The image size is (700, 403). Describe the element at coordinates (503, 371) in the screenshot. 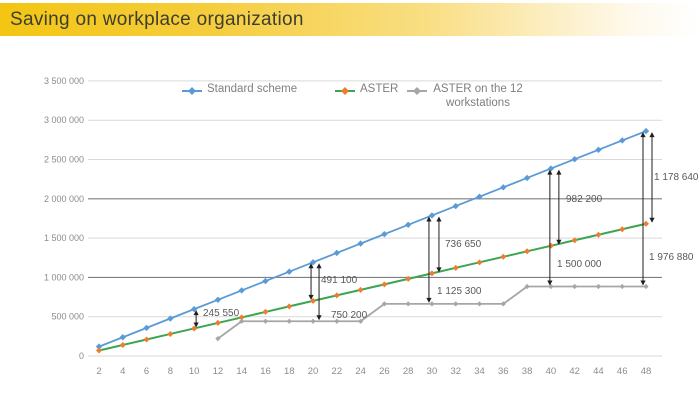

I see `x-tick-label: 36` at that location.